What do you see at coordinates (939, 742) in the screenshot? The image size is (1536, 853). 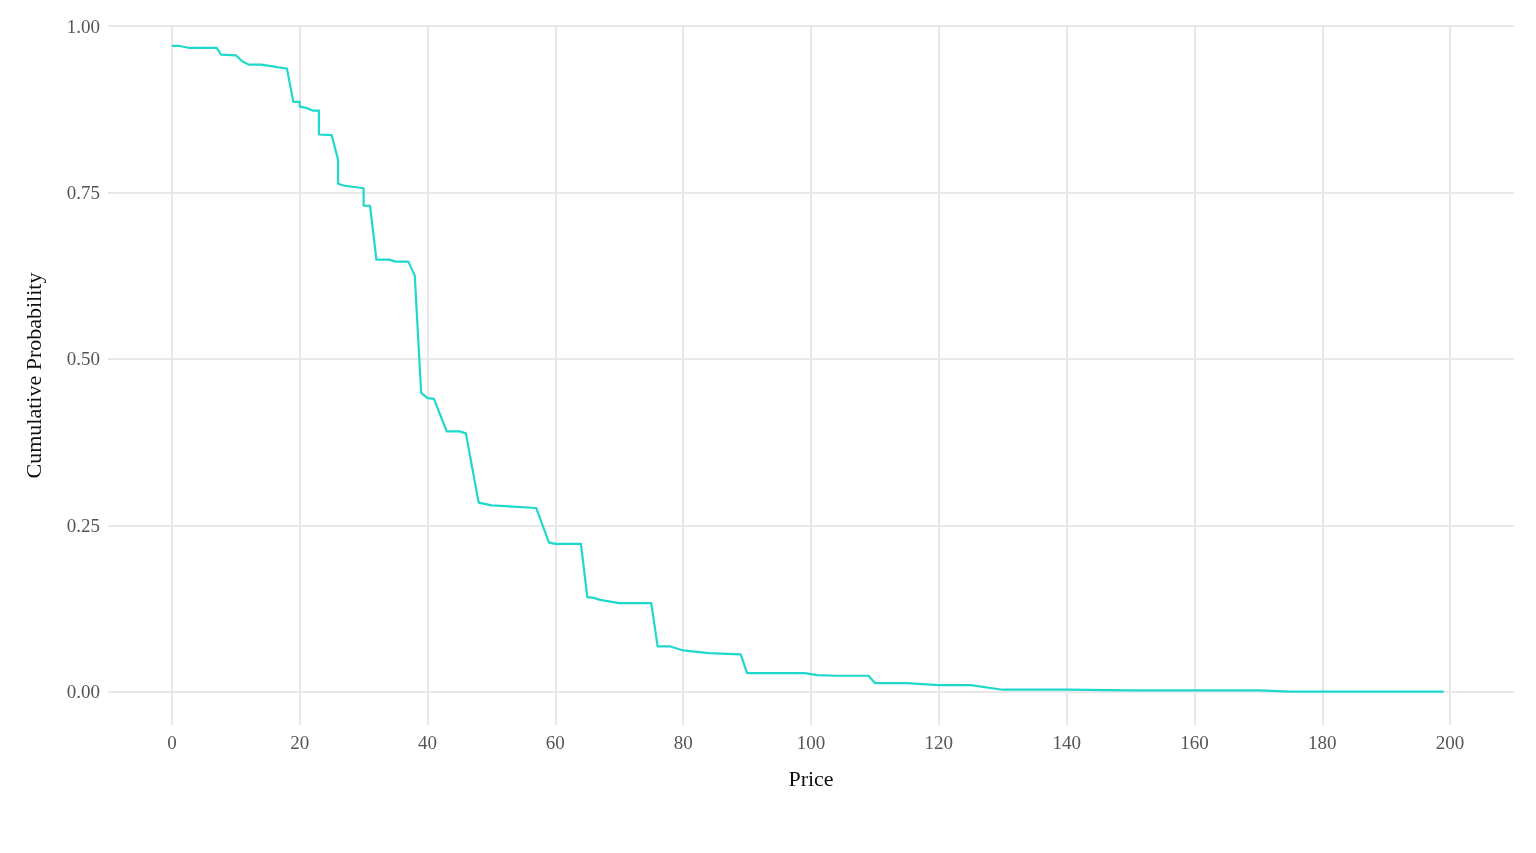 I see `x-tick-label: 120` at bounding box center [939, 742].